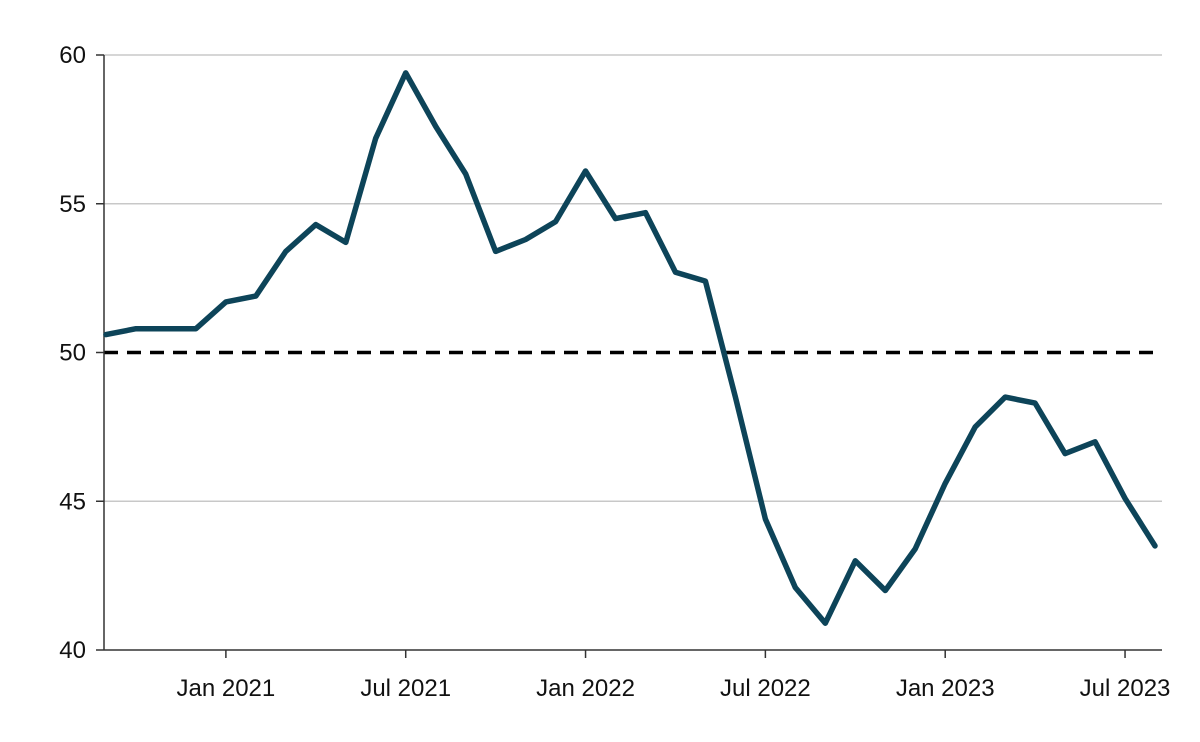  Describe the element at coordinates (585, 688) in the screenshot. I see `x-tick-label-2022-01: Jan 2022` at that location.